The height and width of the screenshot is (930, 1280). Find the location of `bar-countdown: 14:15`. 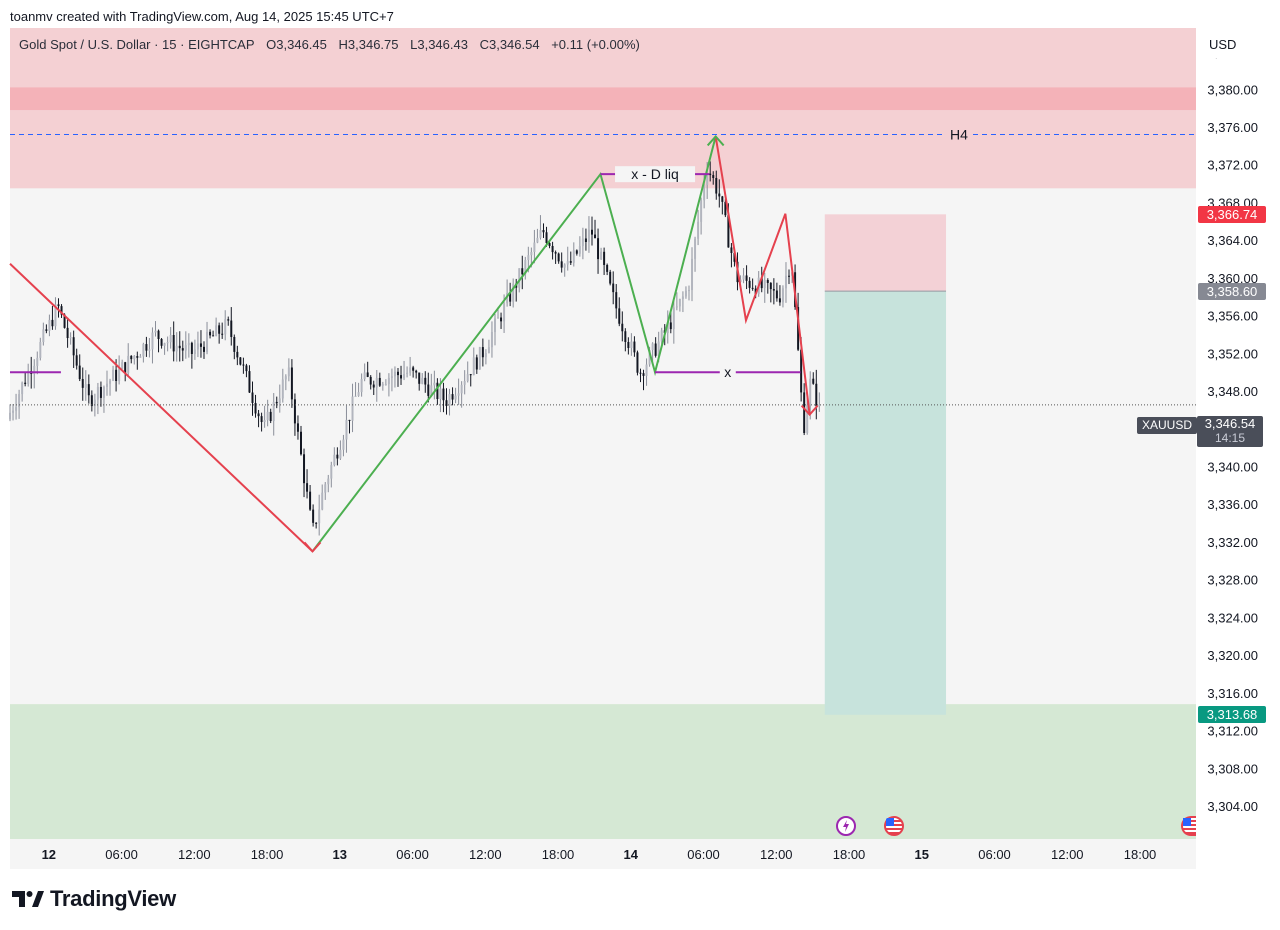

bar-countdown: 14:15 is located at coordinates (1230, 438).